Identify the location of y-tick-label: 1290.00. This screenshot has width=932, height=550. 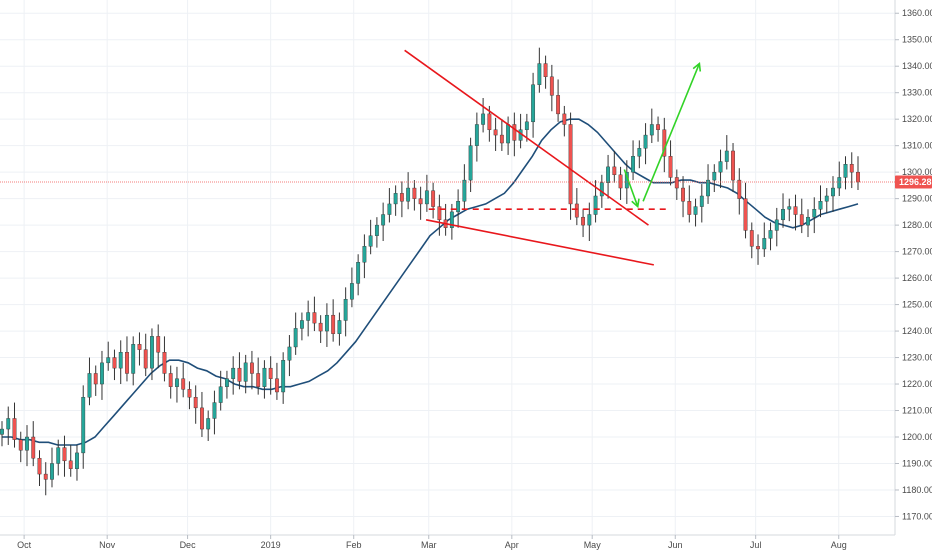
(917, 199).